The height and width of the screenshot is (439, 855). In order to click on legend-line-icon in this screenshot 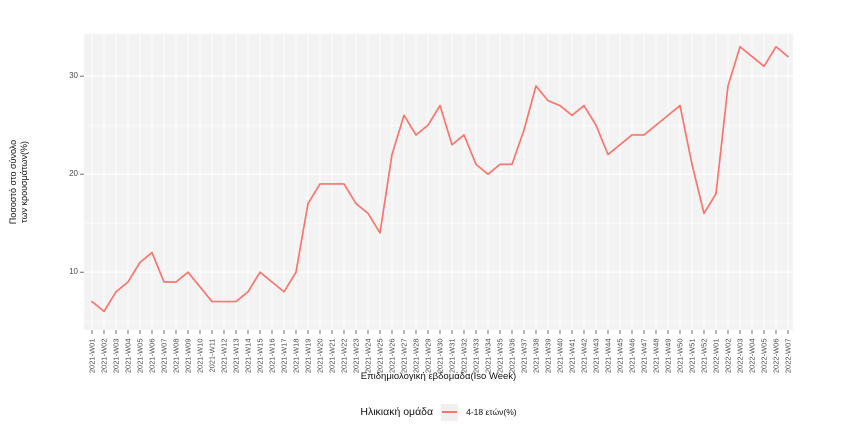, I will do `click(450, 412)`.